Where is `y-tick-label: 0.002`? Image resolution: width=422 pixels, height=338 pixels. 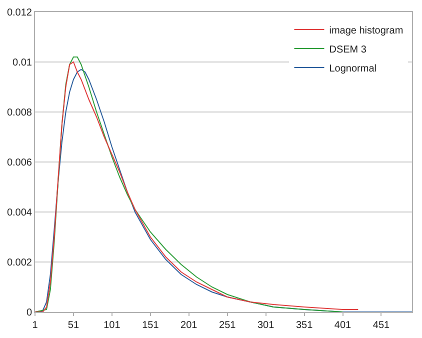 y-tick-label: 0.002 is located at coordinates (19, 263).